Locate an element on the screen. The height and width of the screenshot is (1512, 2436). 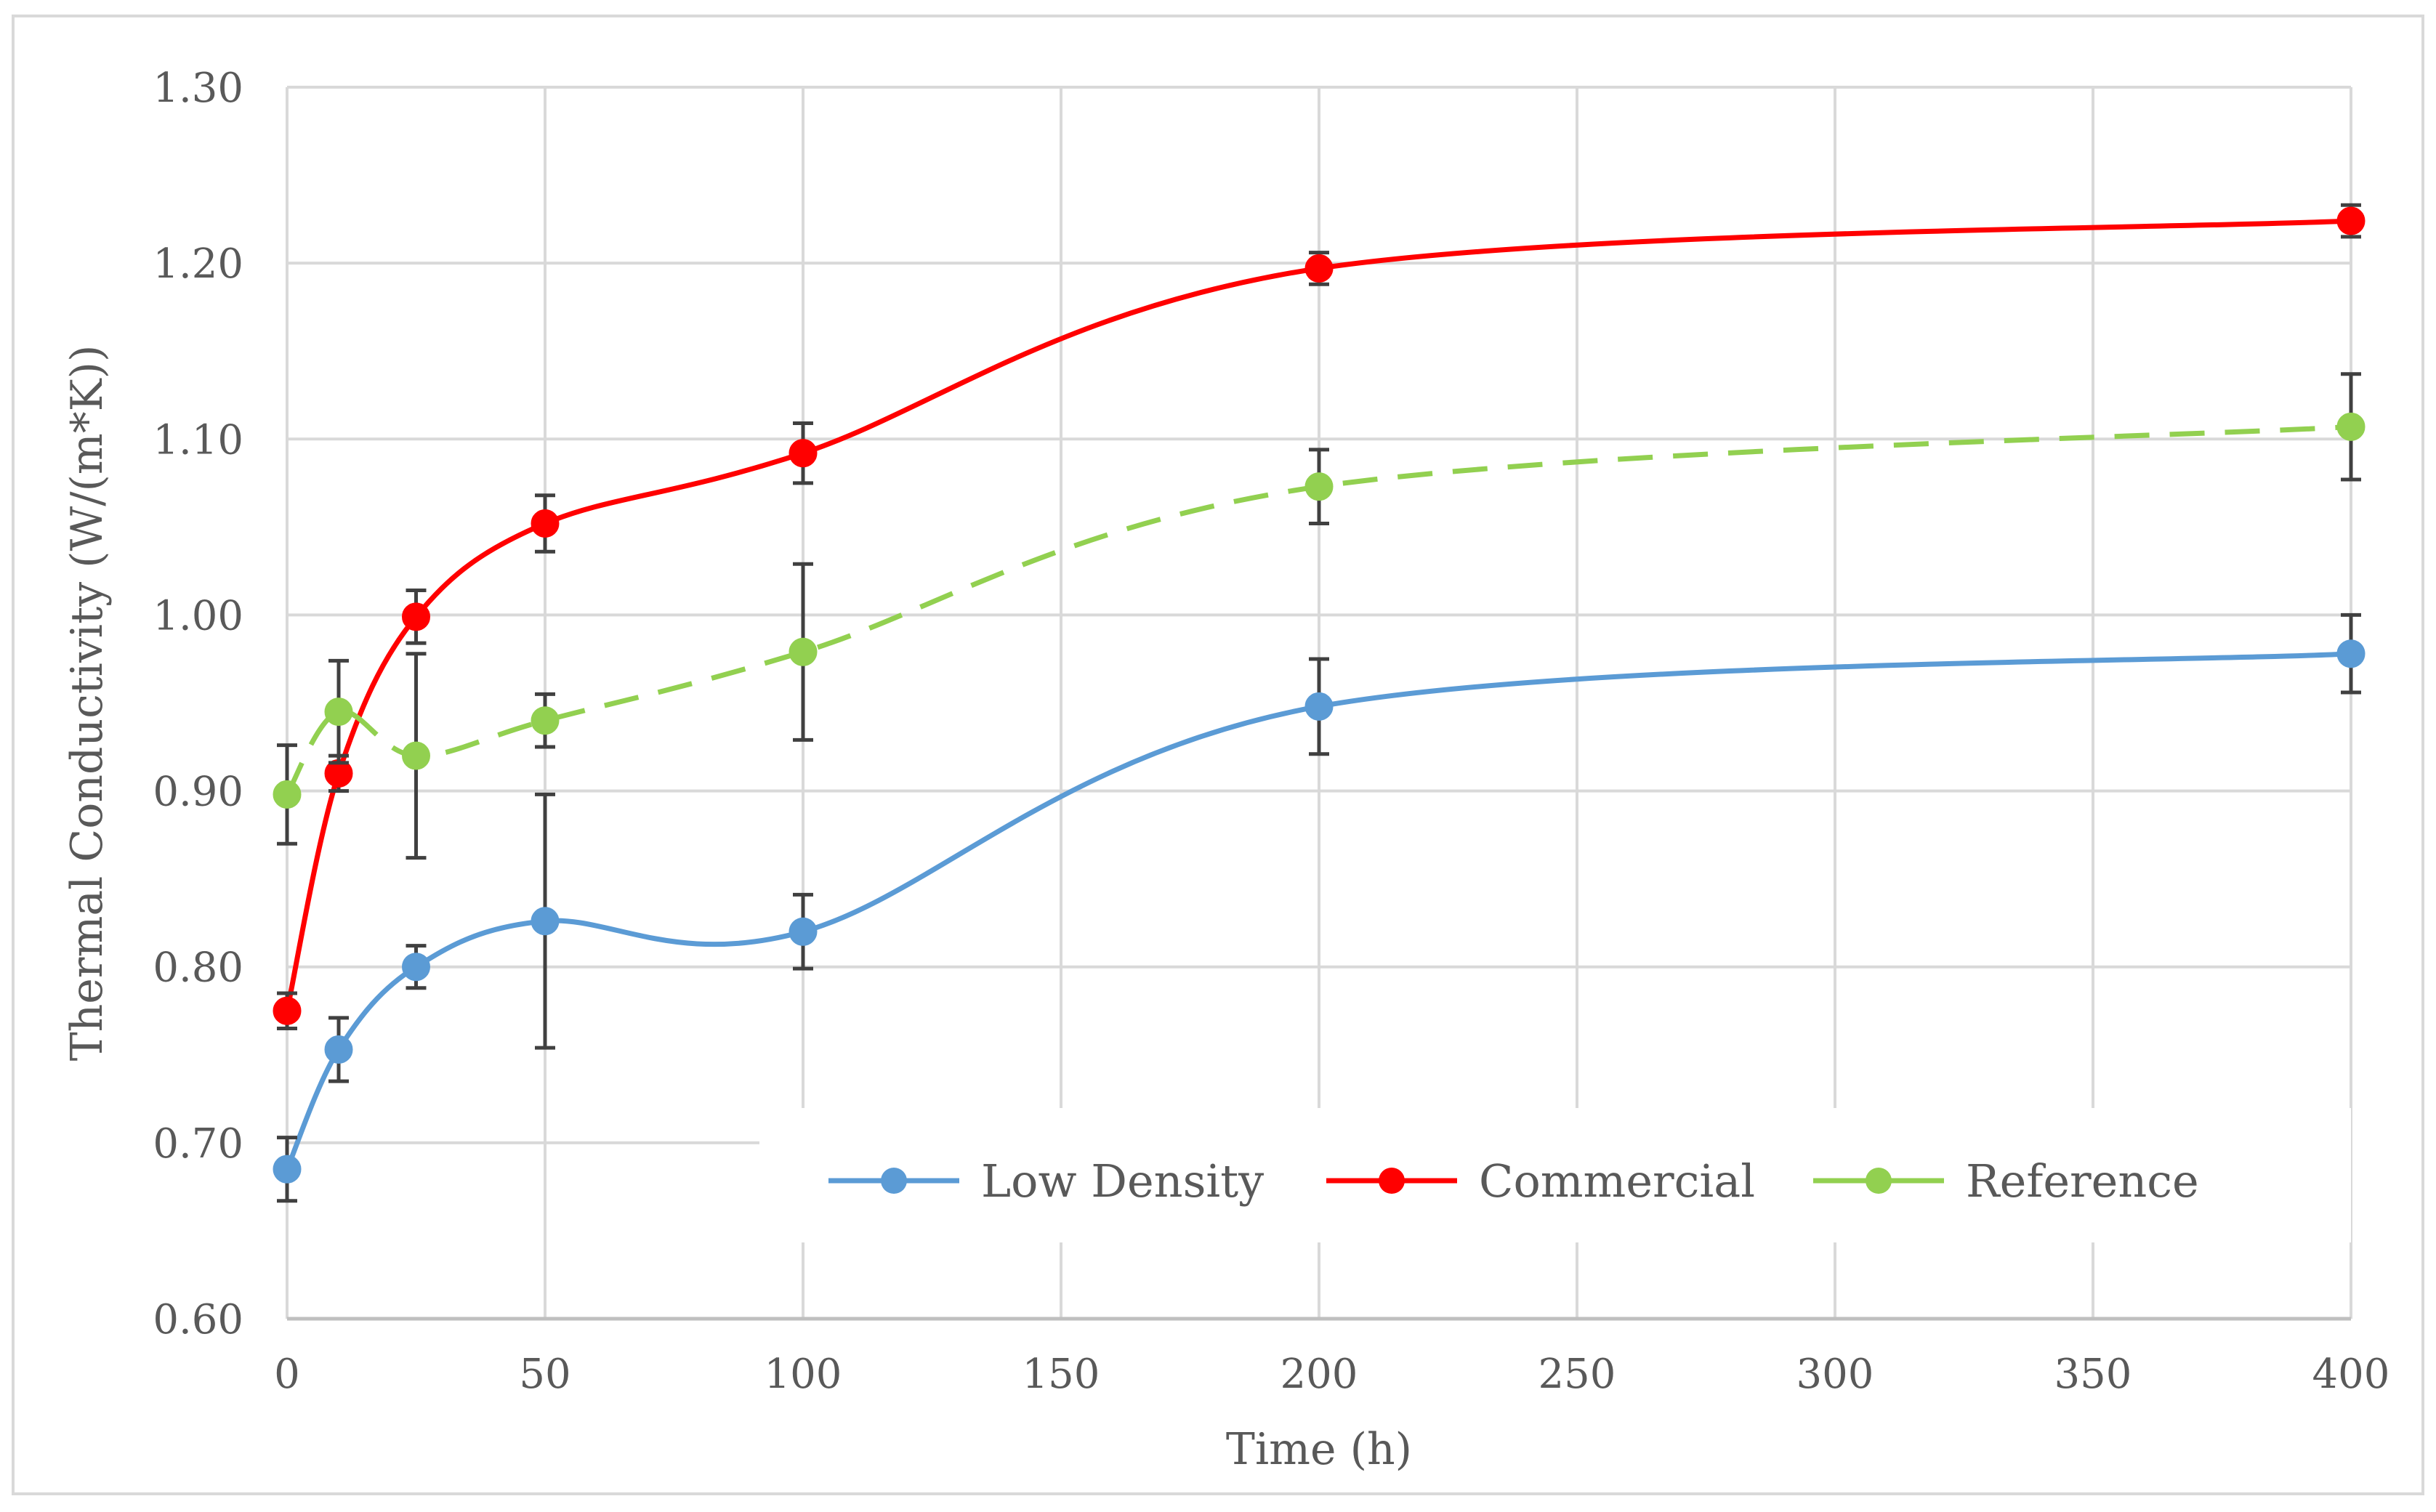
y-tick-label: 0.80 is located at coordinates (198, 969).